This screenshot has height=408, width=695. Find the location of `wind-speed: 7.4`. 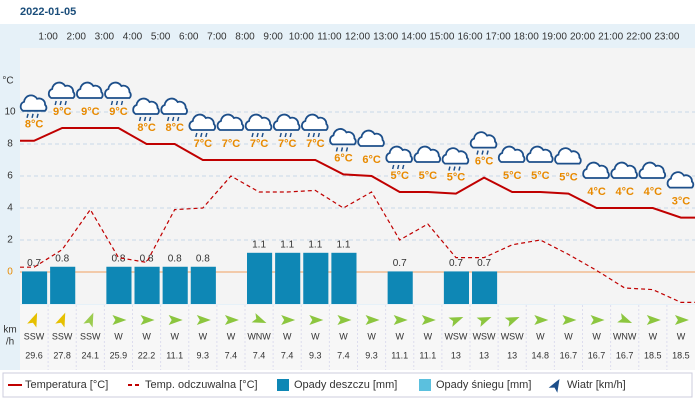

wind-speed: 7.4 is located at coordinates (259, 355).